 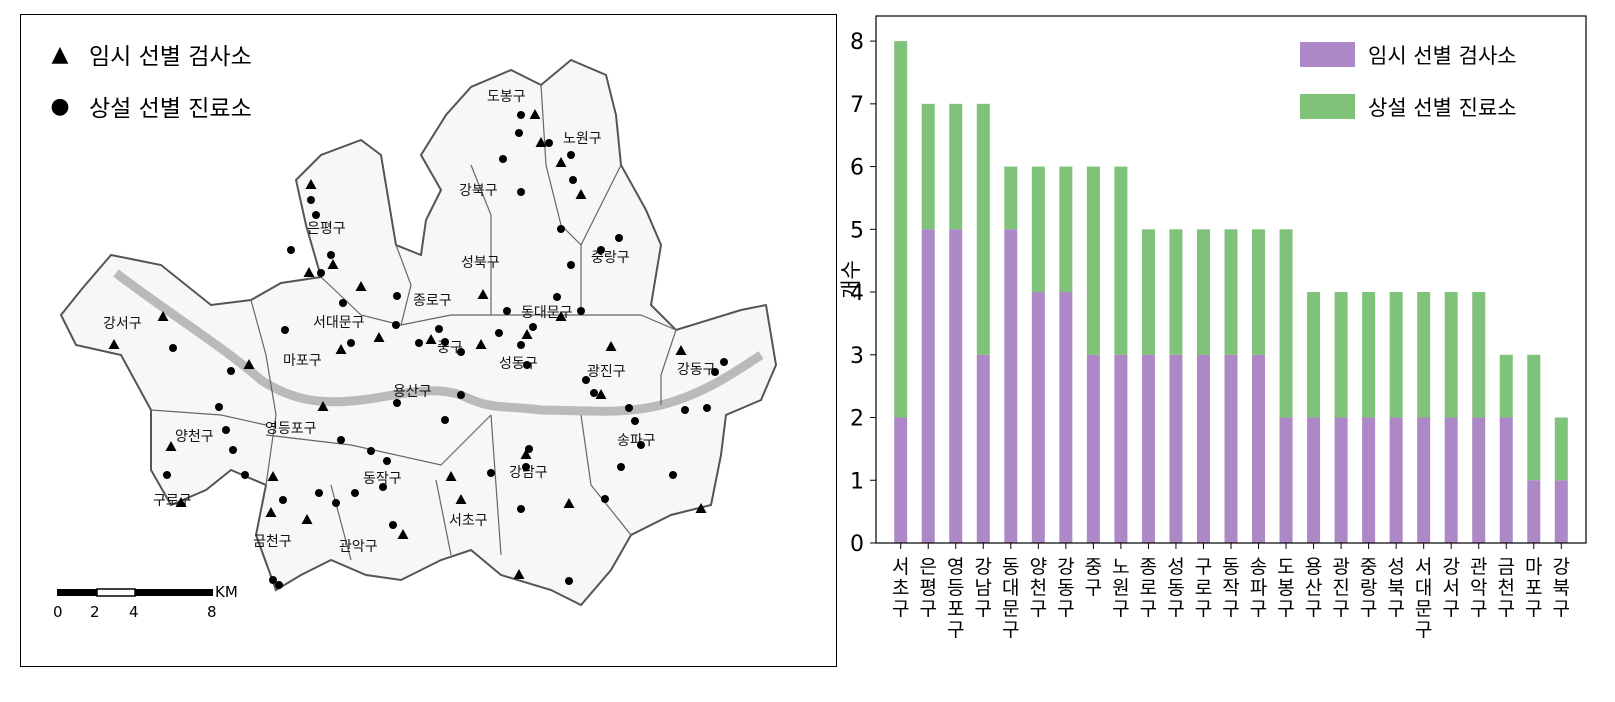 What do you see at coordinates (339, 323) in the screenshot?
I see `district-label: 서대문구` at bounding box center [339, 323].